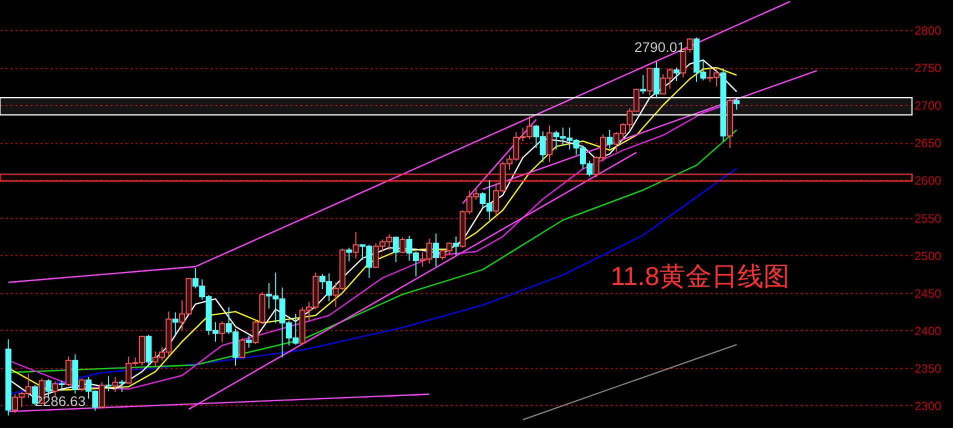 This screenshot has width=953, height=428. What do you see at coordinates (928, 331) in the screenshot?
I see `y-tick-label: 2400` at bounding box center [928, 331].